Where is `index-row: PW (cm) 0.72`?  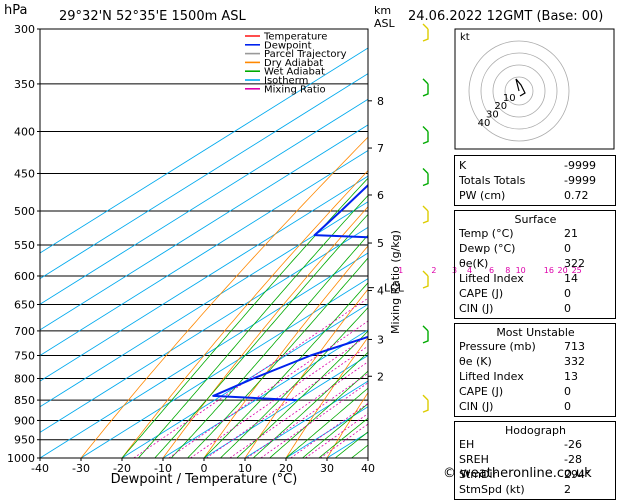
index-row: PW (cm) 0.72 is located at coordinates (535, 195).